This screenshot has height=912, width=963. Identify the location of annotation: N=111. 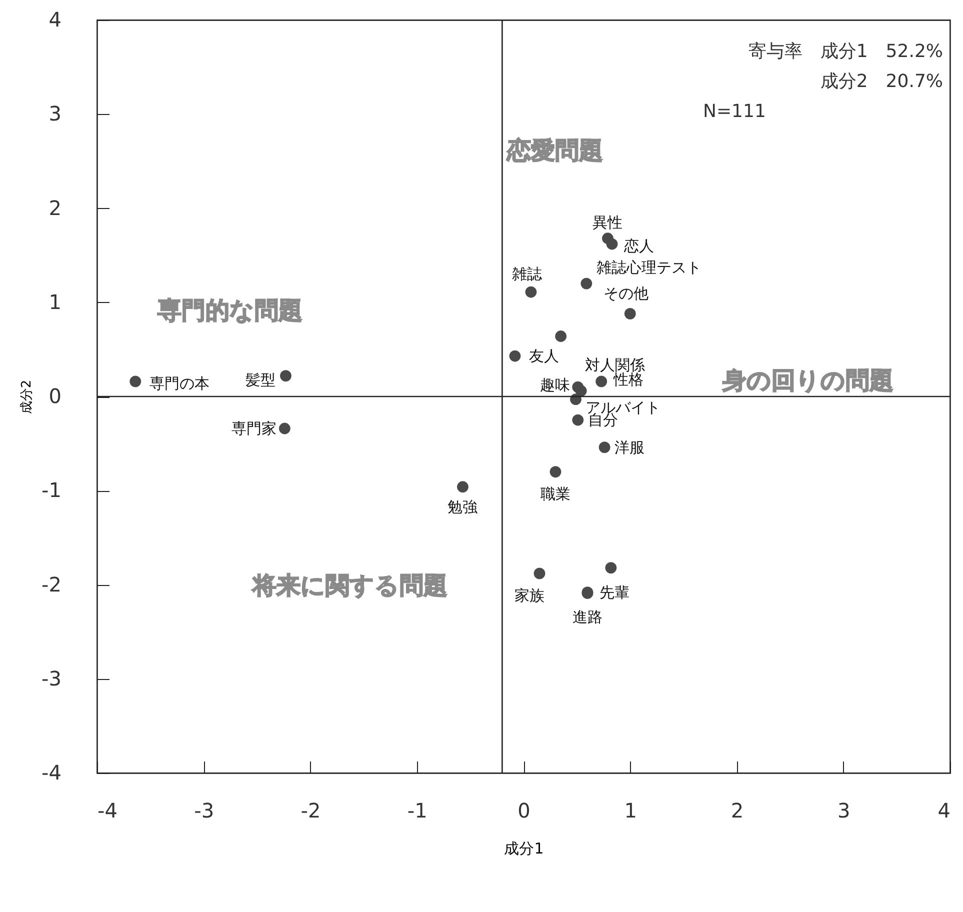
(734, 111).